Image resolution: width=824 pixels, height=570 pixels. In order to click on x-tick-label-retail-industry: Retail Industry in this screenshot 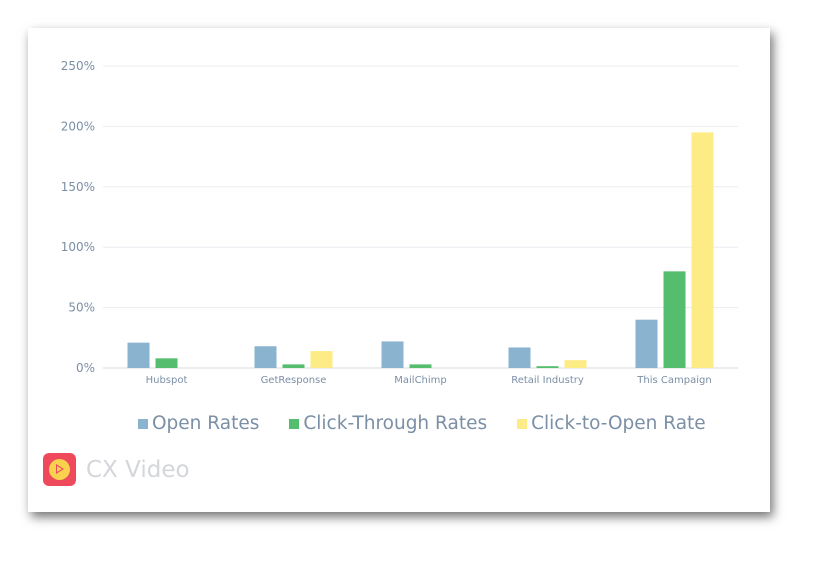, I will do `click(547, 380)`.